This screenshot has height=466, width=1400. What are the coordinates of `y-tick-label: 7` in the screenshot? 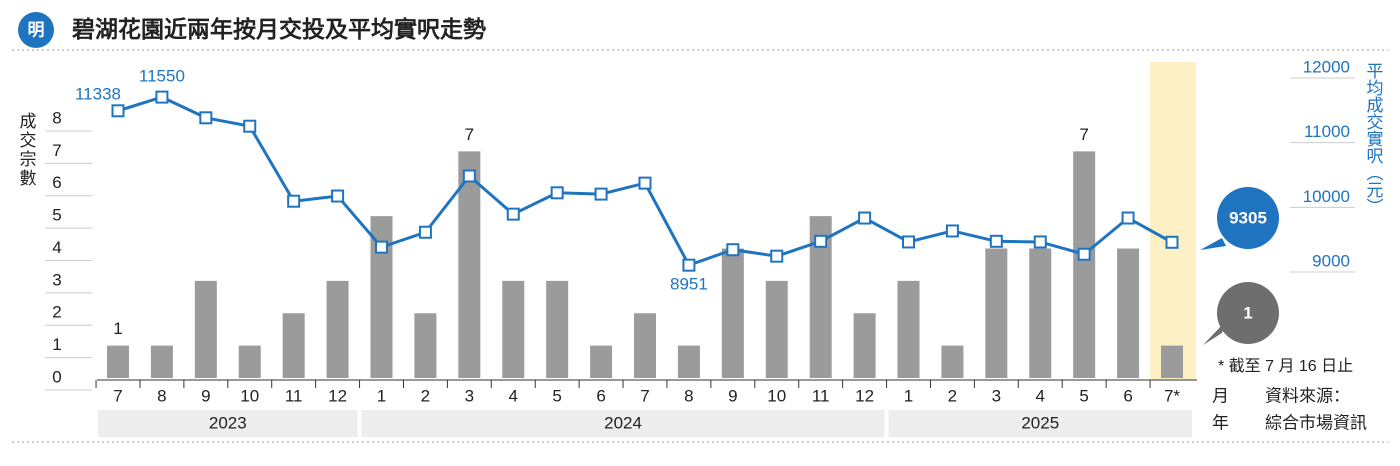 It's located at (56, 150).